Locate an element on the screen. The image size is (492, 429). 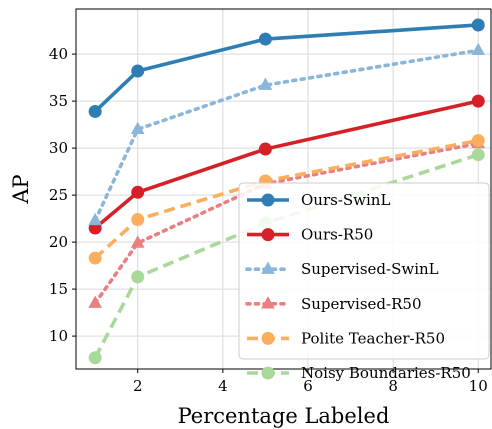
legend-entry-ours-r50: Ours-R50 is located at coordinates (310, 235).